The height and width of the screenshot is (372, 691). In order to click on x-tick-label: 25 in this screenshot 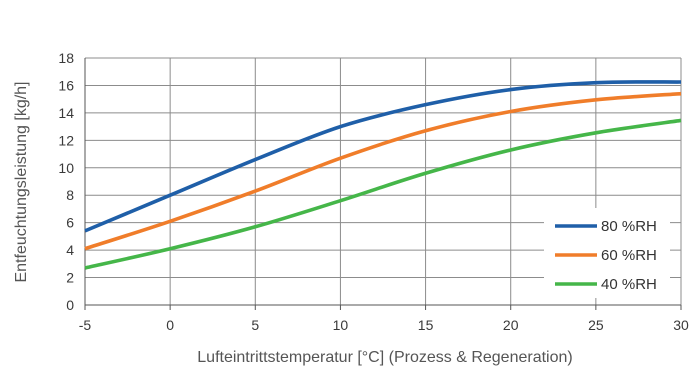, I will do `click(596, 325)`.